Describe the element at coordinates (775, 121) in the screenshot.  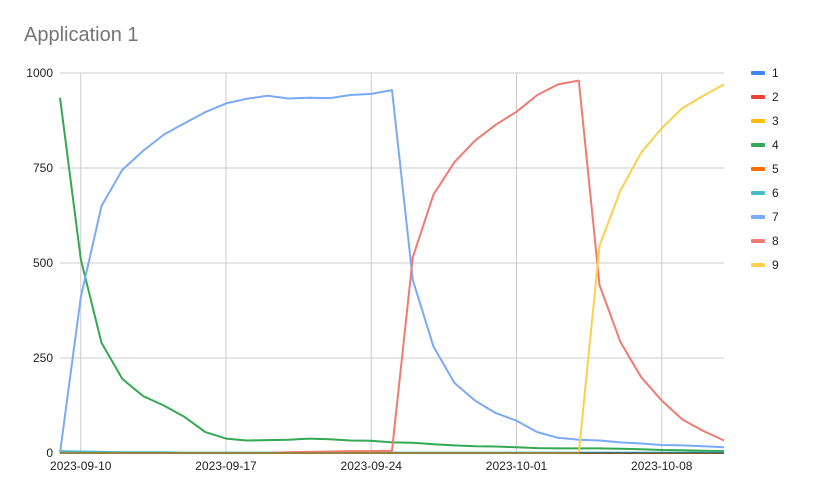
I see `legend-label-3: 3` at that location.